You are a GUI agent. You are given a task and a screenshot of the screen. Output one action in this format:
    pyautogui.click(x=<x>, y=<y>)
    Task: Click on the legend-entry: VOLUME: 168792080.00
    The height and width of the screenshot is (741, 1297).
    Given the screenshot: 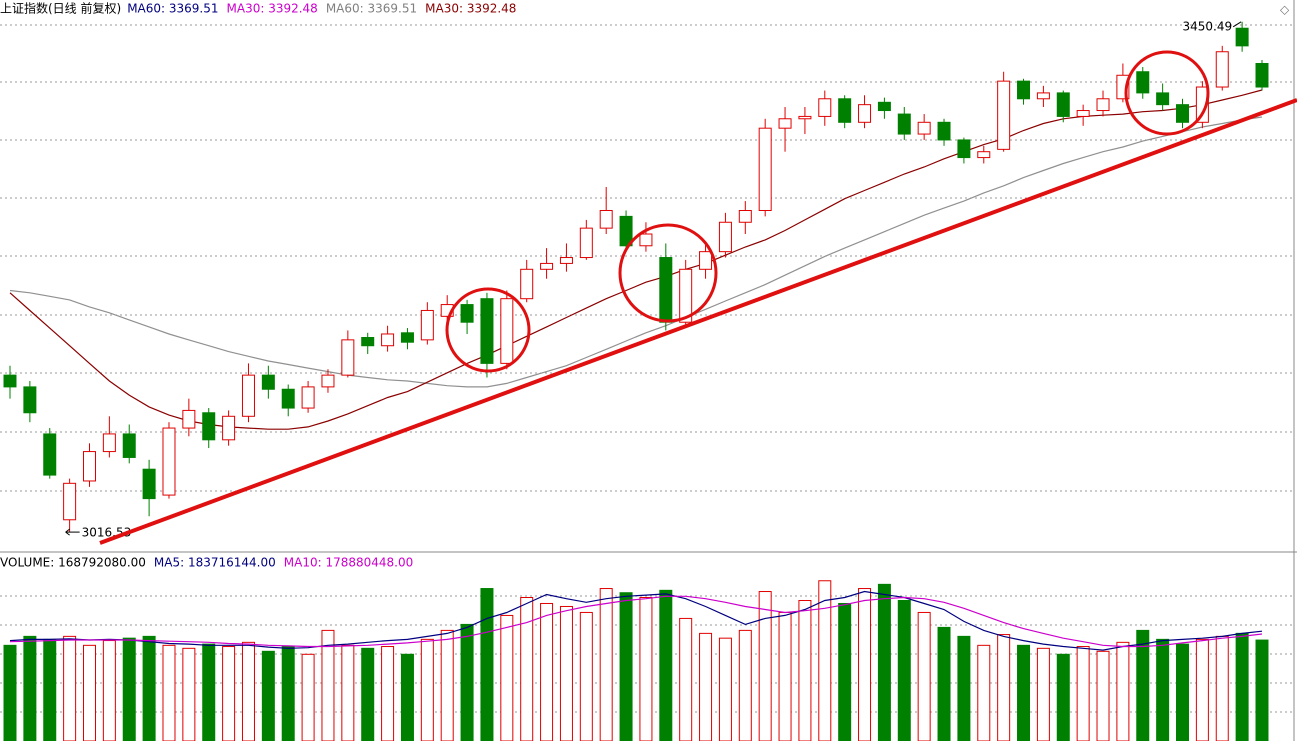 What is the action you would take?
    pyautogui.click(x=73, y=563)
    